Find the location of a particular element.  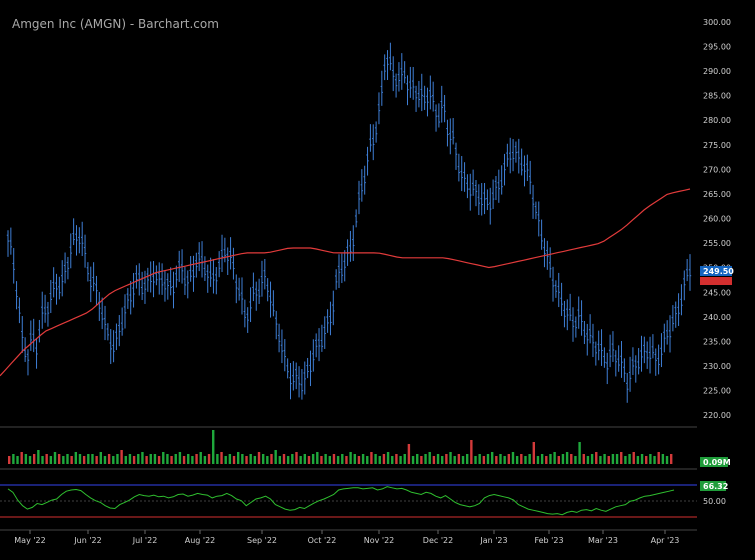

last-price-badge-bg is located at coordinates (716, 271).